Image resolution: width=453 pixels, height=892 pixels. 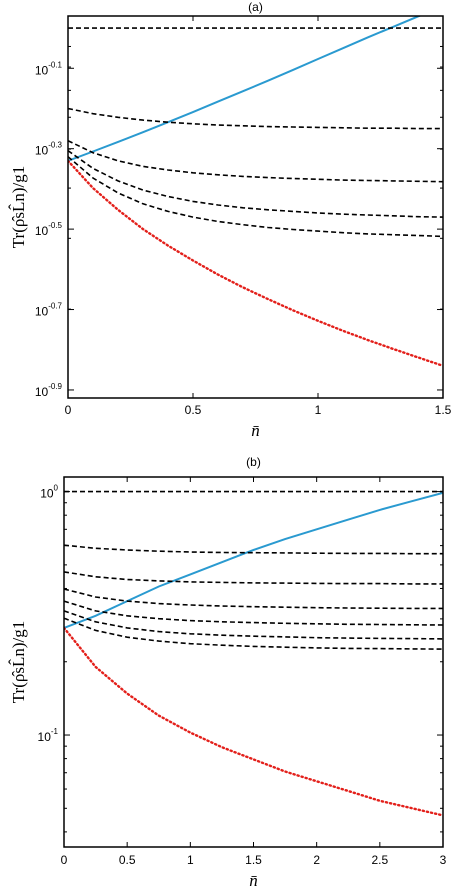 What do you see at coordinates (55, 386) in the screenshot?
I see `y-tick-exponent: -0.9` at bounding box center [55, 386].